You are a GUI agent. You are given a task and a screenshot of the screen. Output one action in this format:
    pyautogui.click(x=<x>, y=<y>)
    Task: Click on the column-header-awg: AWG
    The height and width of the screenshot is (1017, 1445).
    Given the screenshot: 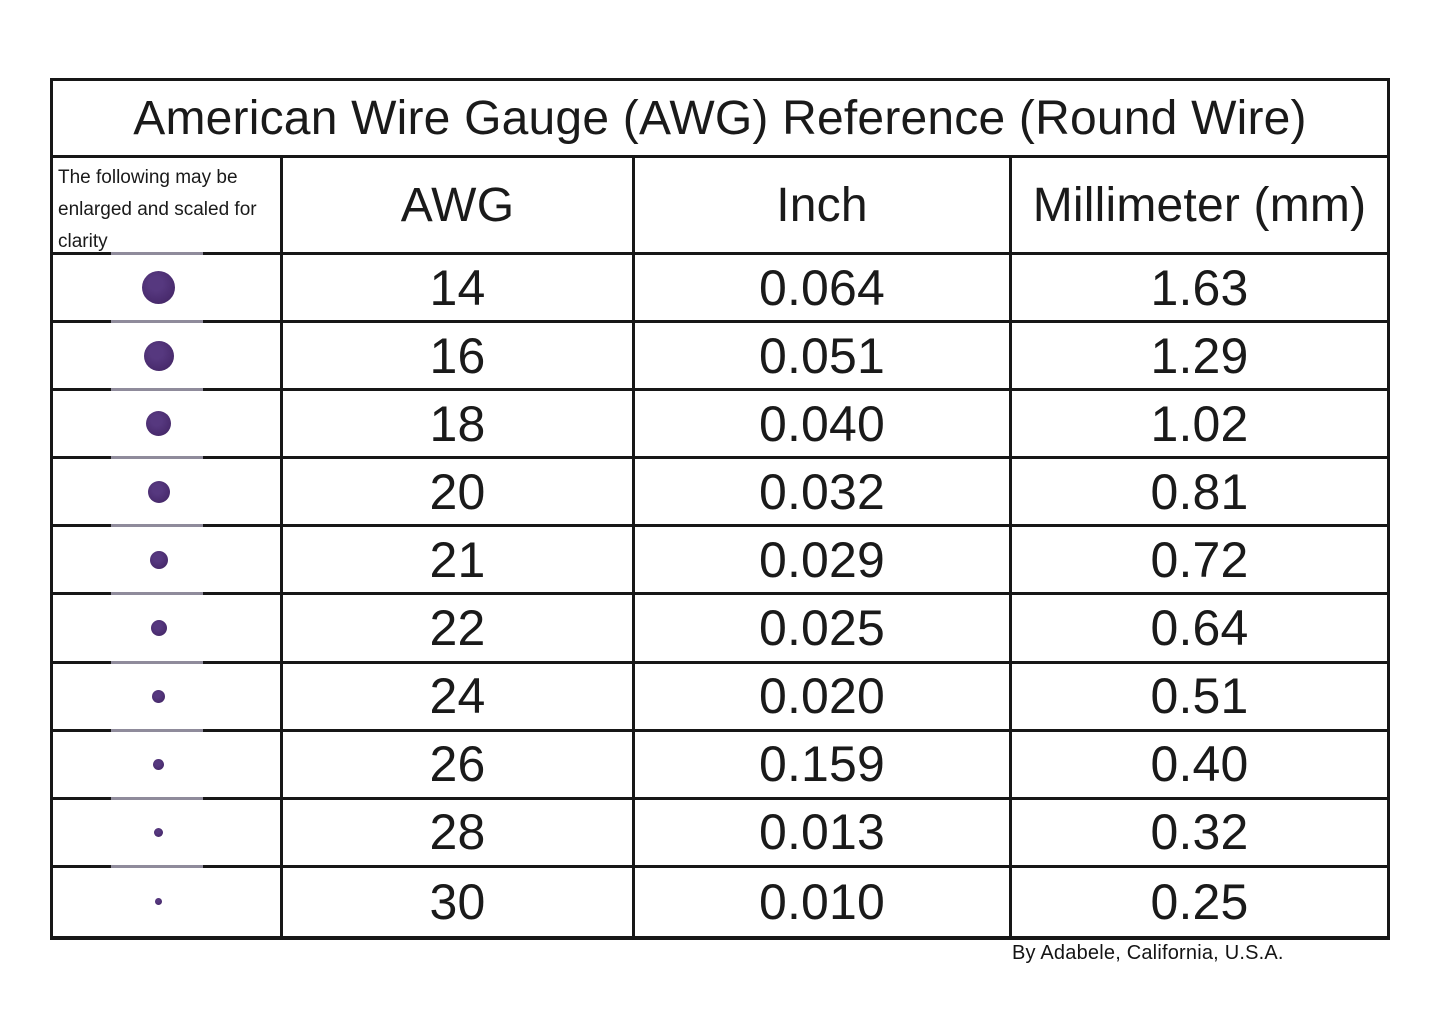 What is the action you would take?
    pyautogui.click(x=459, y=206)
    